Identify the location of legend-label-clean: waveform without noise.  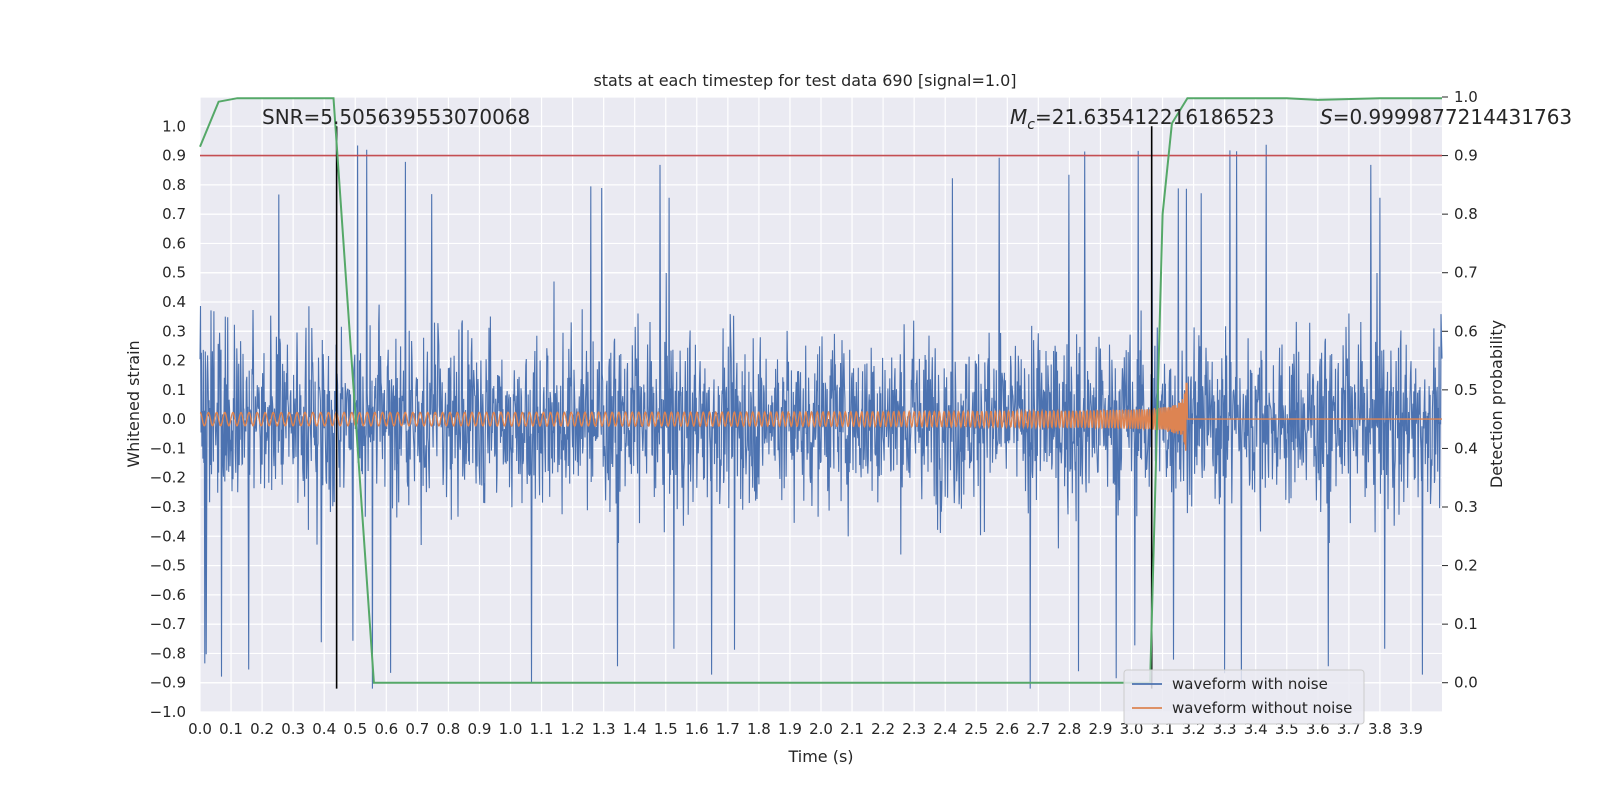
(1262, 708).